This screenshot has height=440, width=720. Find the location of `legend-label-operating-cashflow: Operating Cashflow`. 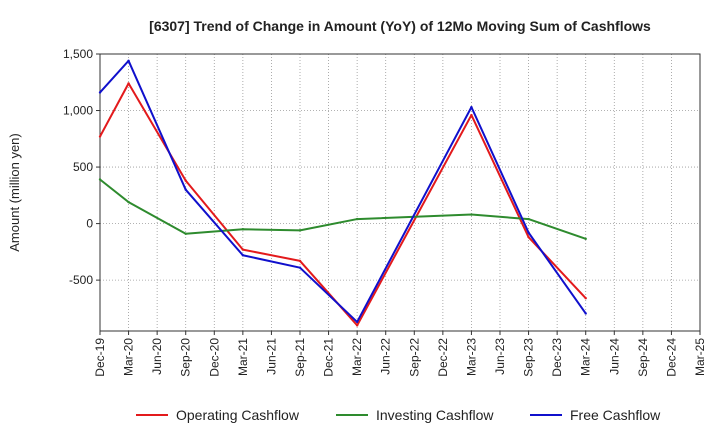

legend-label-operating-cashflow: Operating Cashflow is located at coordinates (238, 415).